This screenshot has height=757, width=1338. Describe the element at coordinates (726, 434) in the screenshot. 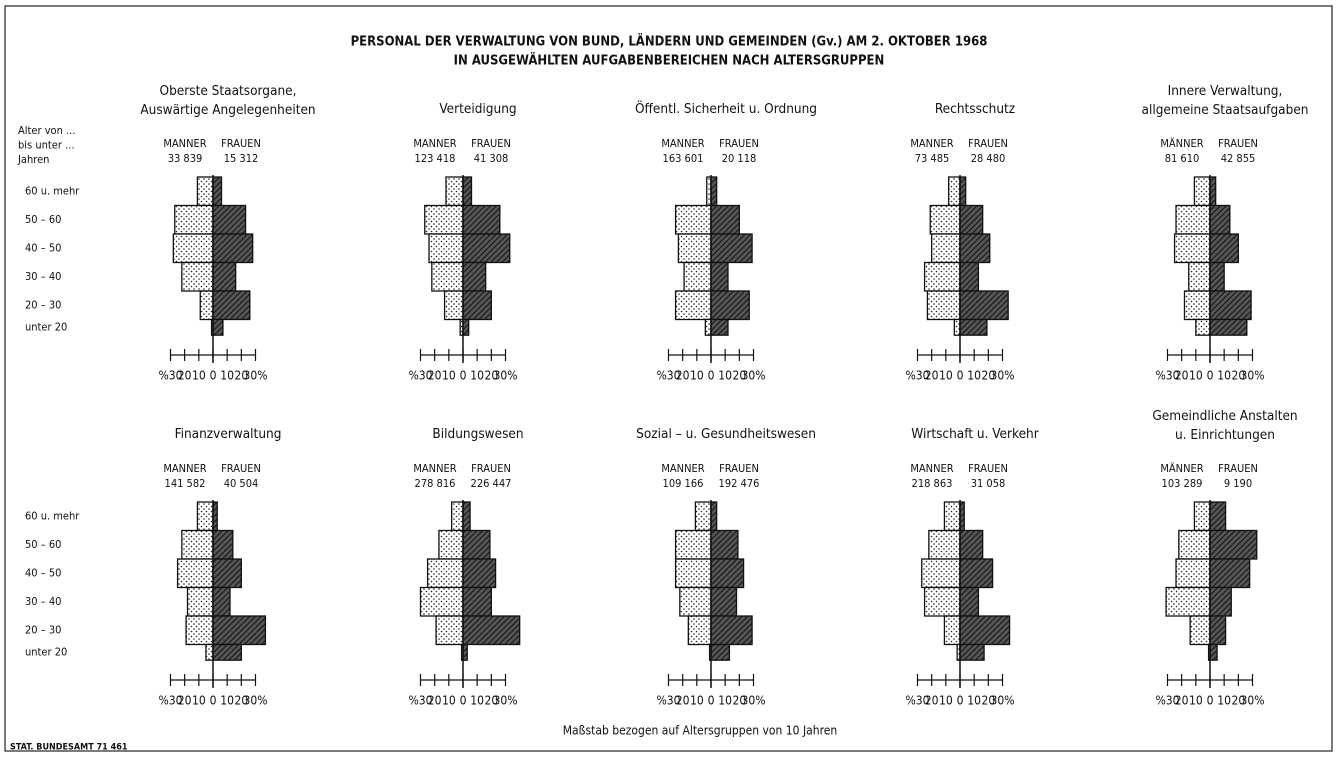

I see `chart-title: Sozial – u. Gesundheitswesen` at that location.